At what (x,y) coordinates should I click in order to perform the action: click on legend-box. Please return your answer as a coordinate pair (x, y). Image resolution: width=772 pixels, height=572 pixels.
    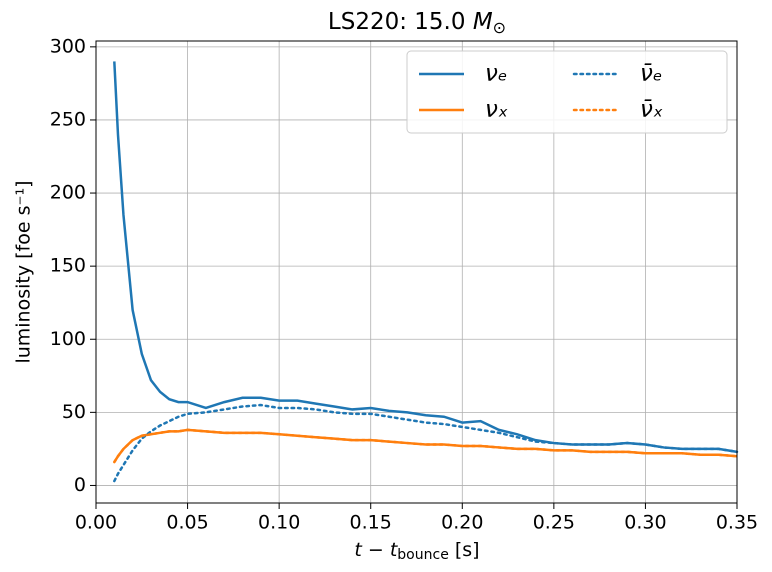
    Looking at the image, I should click on (567, 92).